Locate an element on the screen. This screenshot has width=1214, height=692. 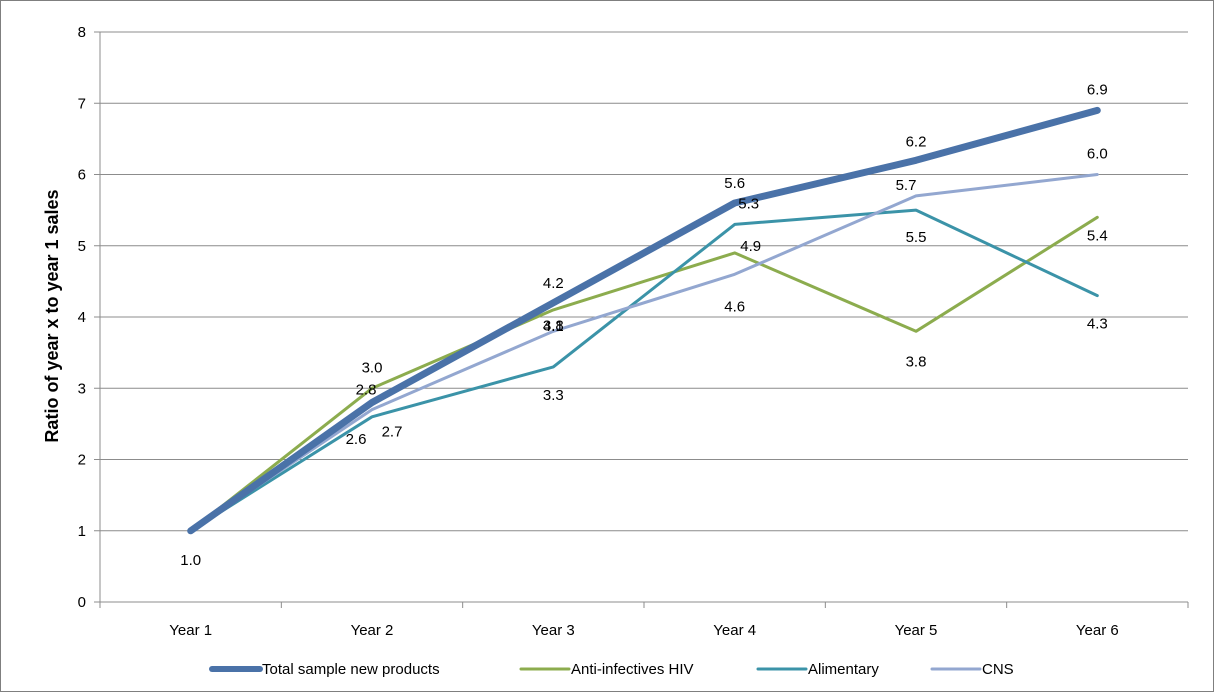
y-tick-label: 5 is located at coordinates (82, 246).